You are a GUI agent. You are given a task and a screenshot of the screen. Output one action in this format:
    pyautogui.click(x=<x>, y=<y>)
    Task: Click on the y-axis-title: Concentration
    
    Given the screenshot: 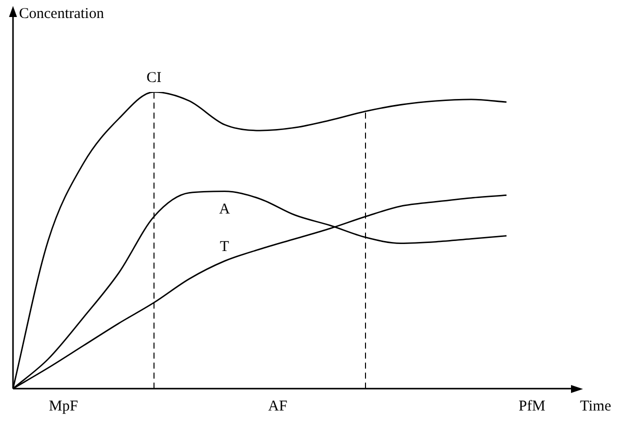 What is the action you would take?
    pyautogui.click(x=61, y=14)
    